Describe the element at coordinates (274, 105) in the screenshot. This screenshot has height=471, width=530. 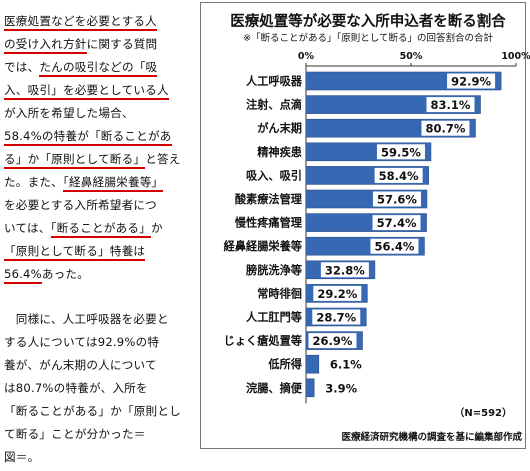
I see `category-label: 注射、点滴` at that location.